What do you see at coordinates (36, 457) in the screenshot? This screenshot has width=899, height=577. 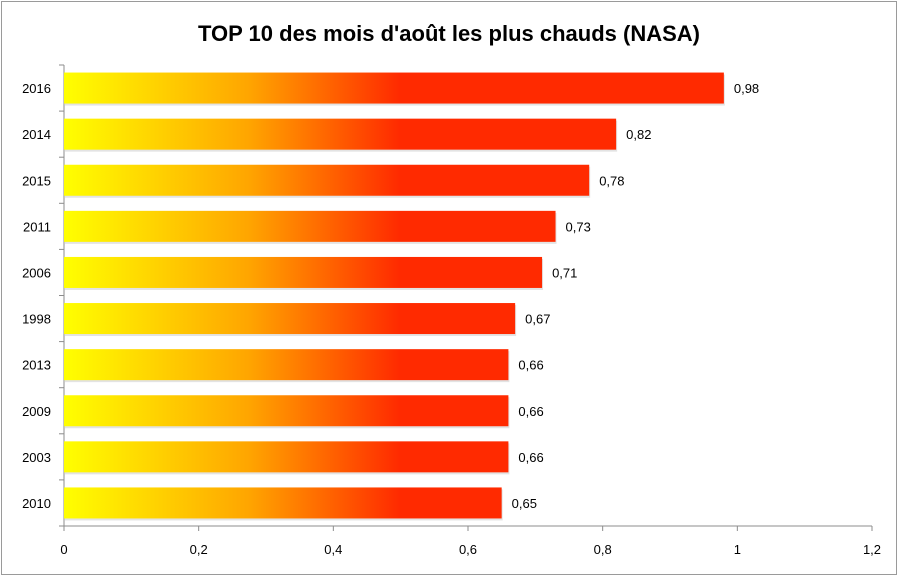 I see `y-tick-label: 2003` at bounding box center [36, 457].